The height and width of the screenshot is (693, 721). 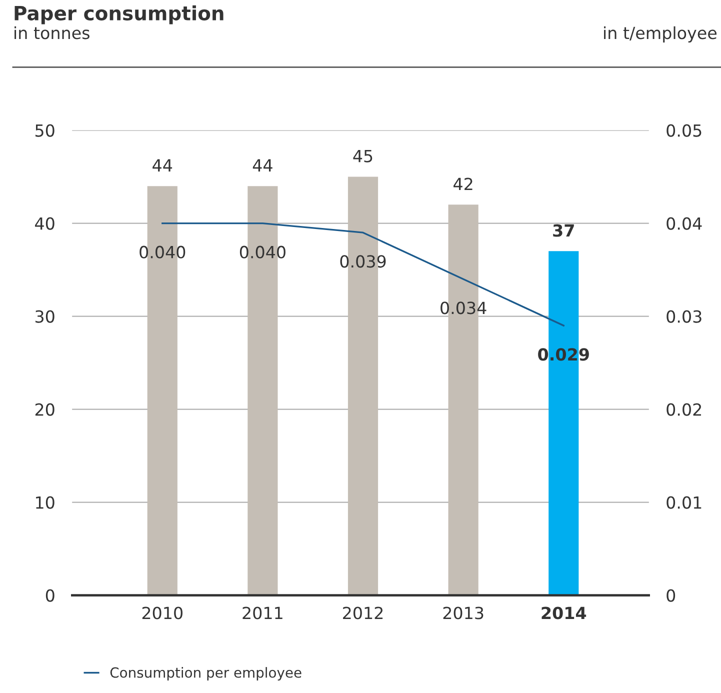 What do you see at coordinates (660, 34) in the screenshot?
I see `text: in t/employee` at bounding box center [660, 34].